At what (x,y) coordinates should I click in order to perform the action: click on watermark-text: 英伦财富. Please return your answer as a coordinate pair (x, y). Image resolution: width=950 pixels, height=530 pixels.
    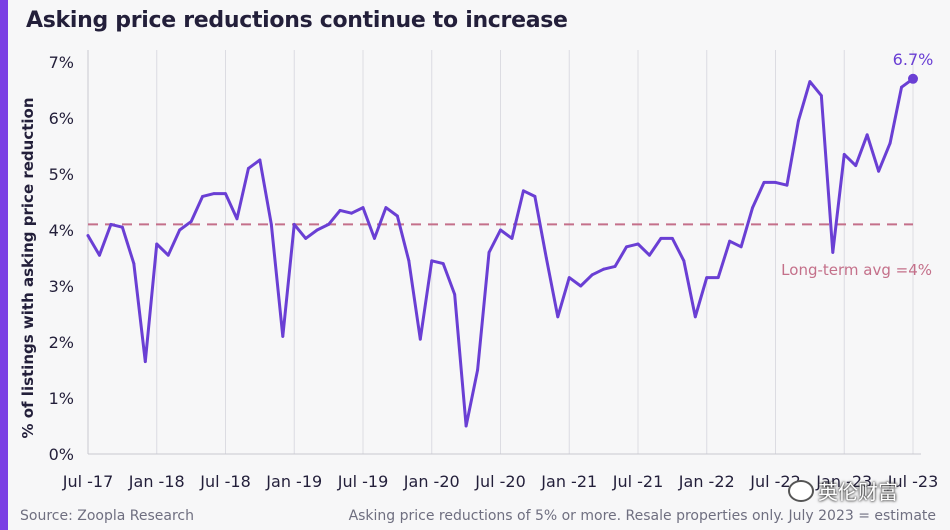
    Looking at the image, I should click on (858, 492).